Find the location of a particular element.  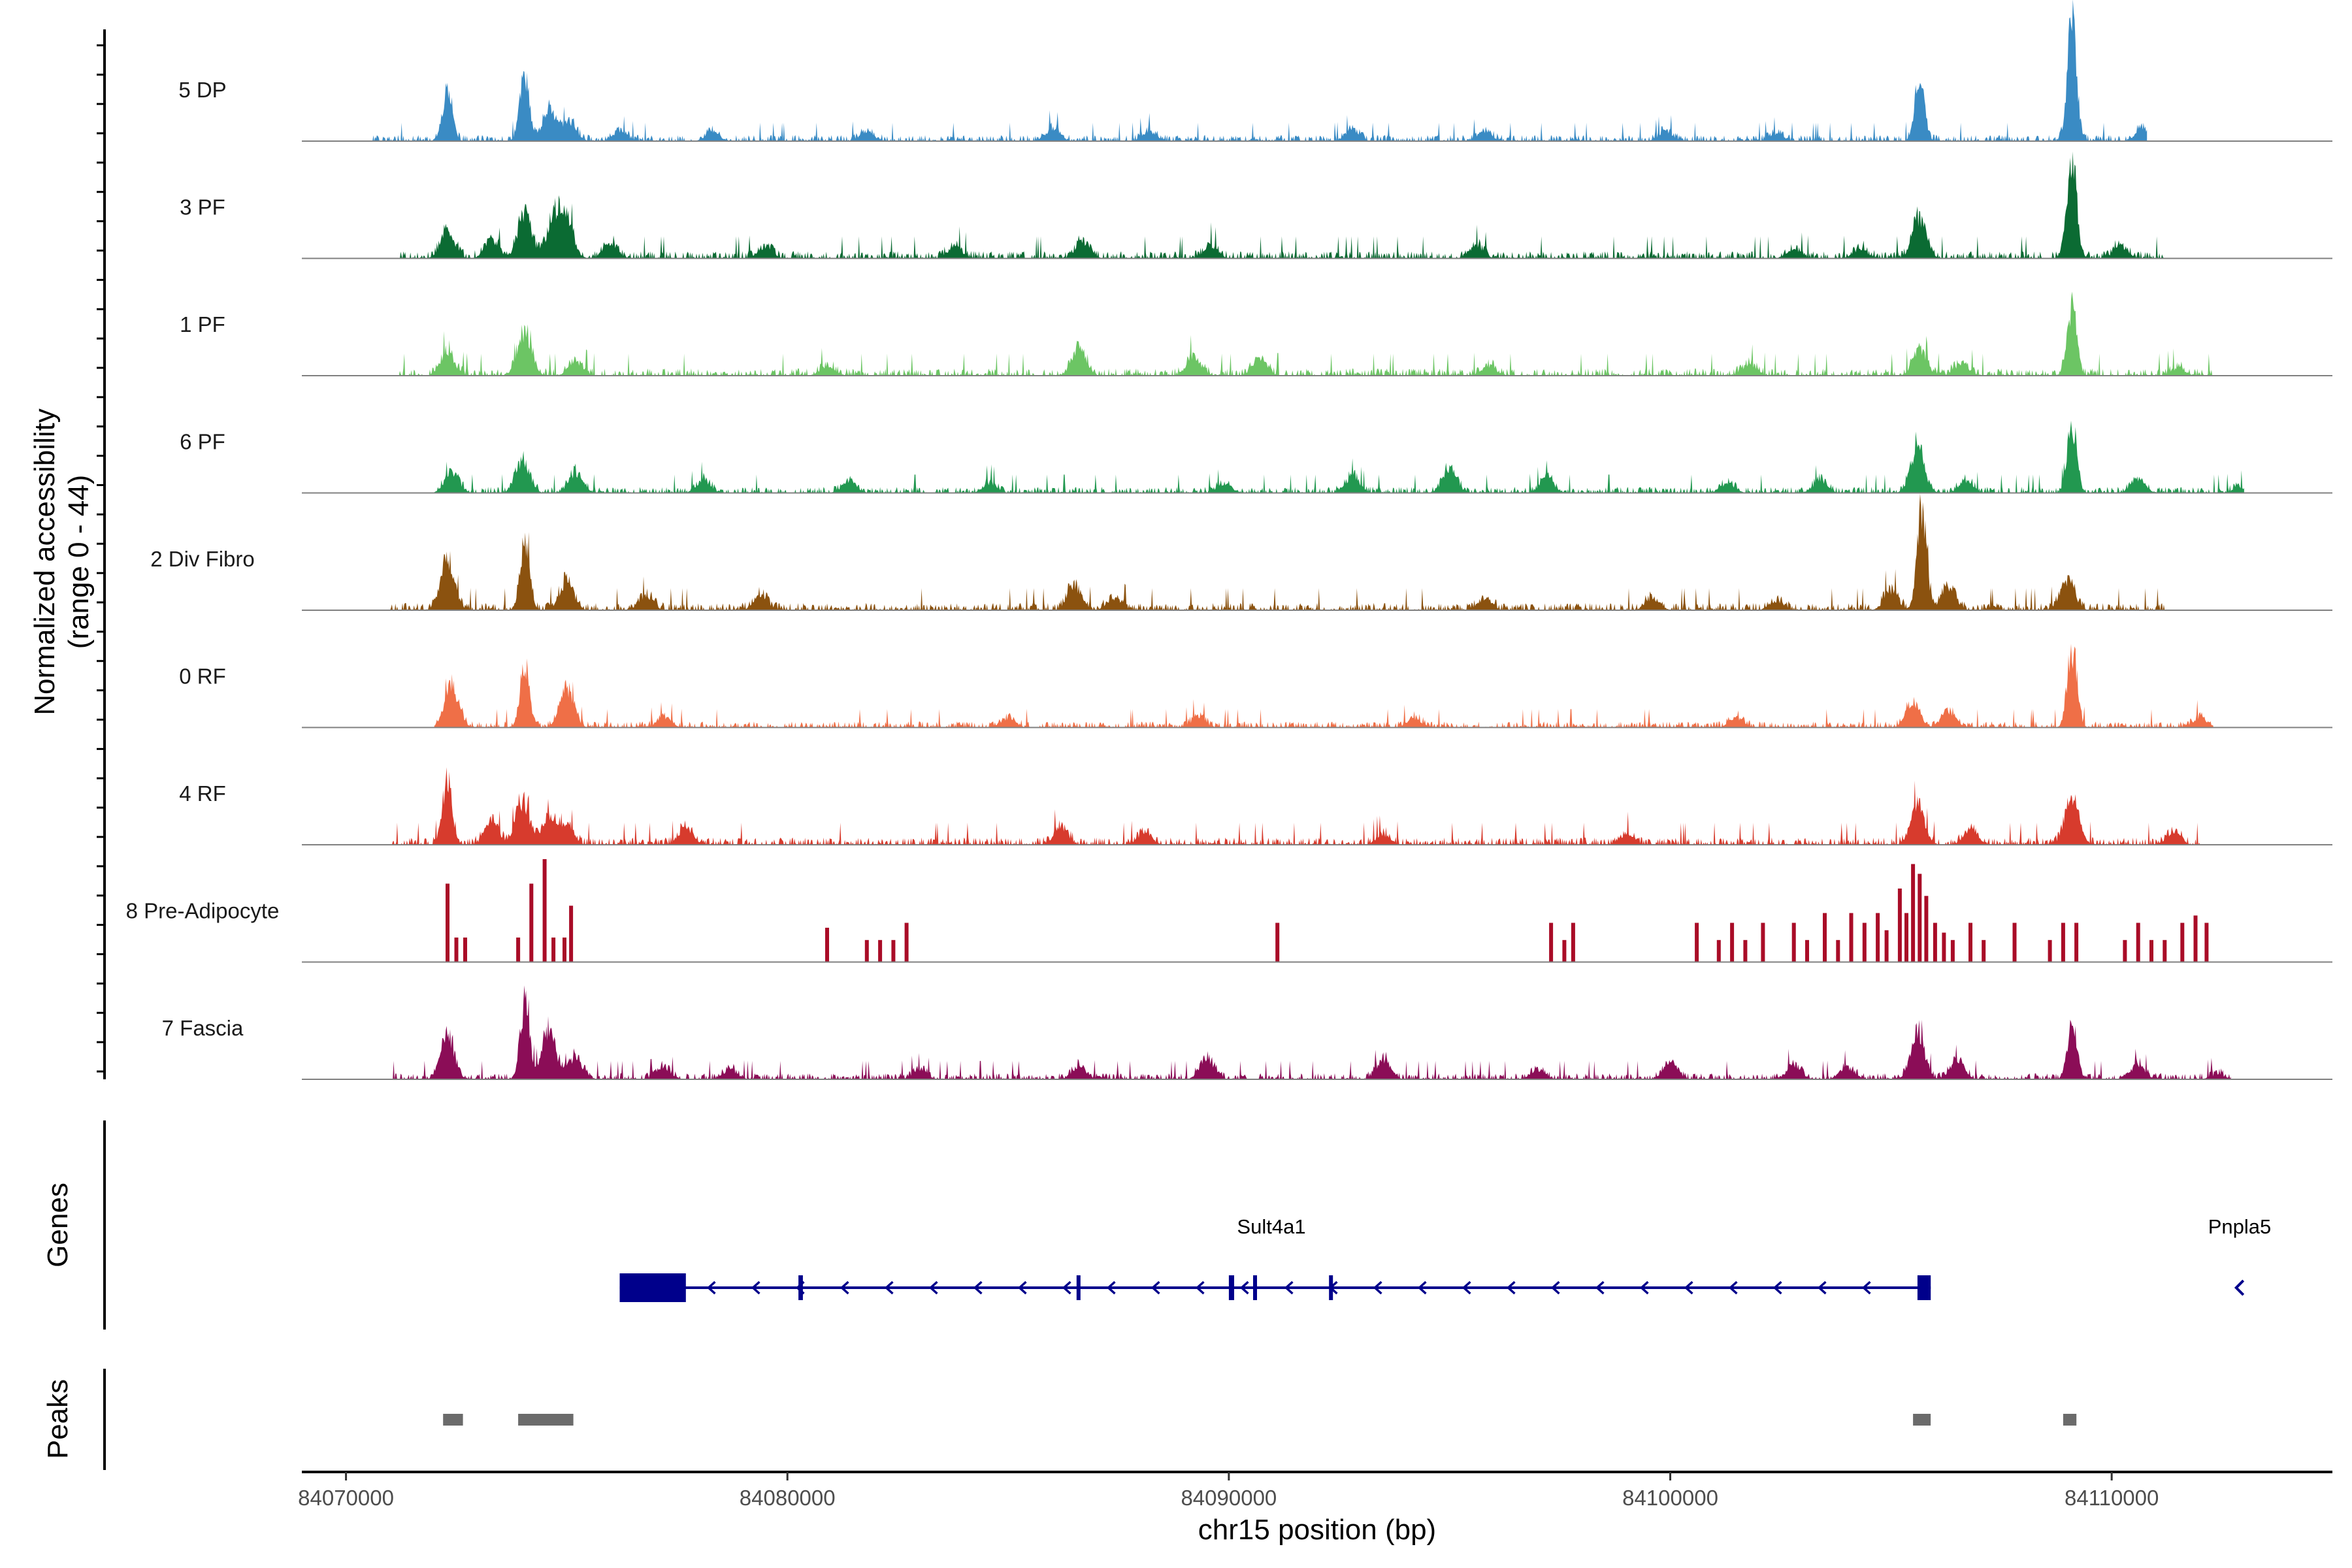

x-axis-ticks: 84070000 84080000 84090000 84100000 84110000 is located at coordinates (1228, 1491).